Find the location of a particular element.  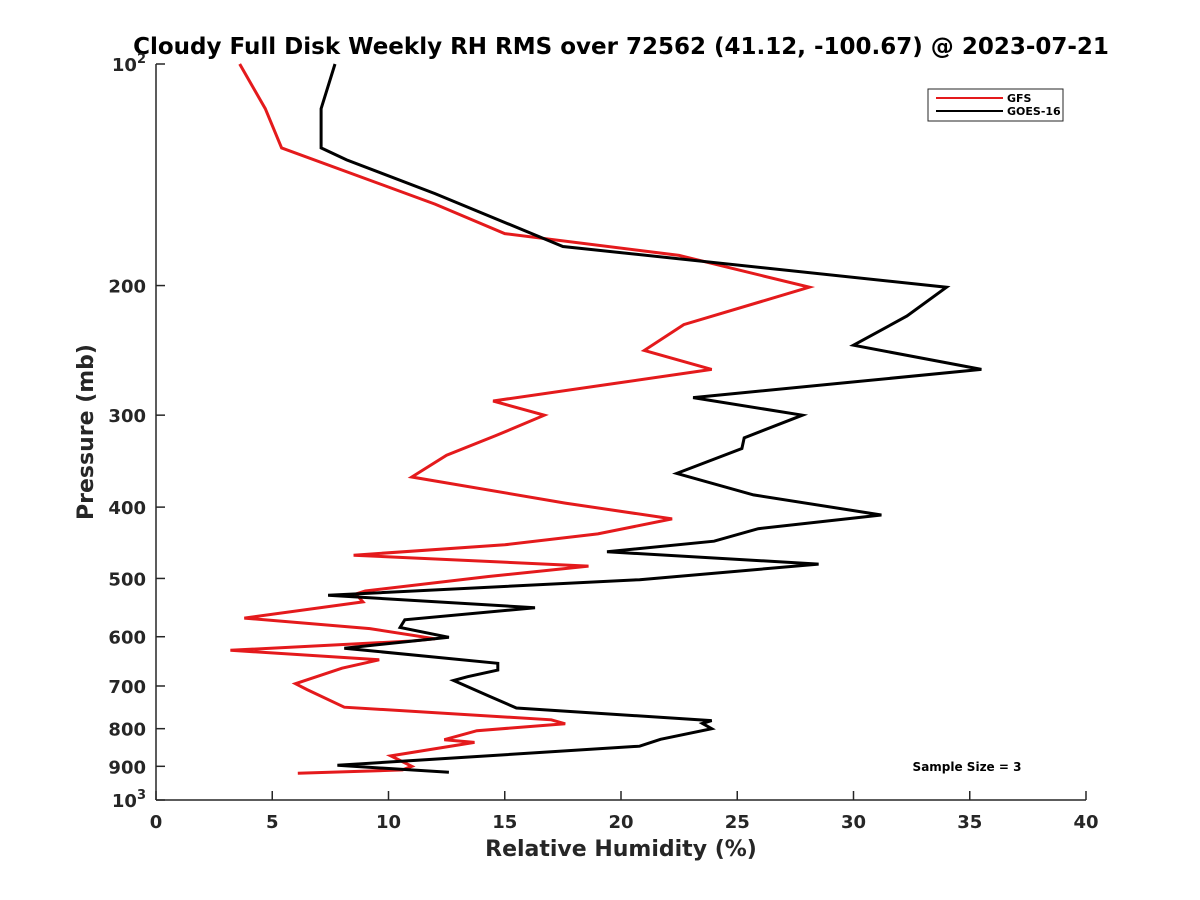

x-tick-label: 40 is located at coordinates (1085, 822).